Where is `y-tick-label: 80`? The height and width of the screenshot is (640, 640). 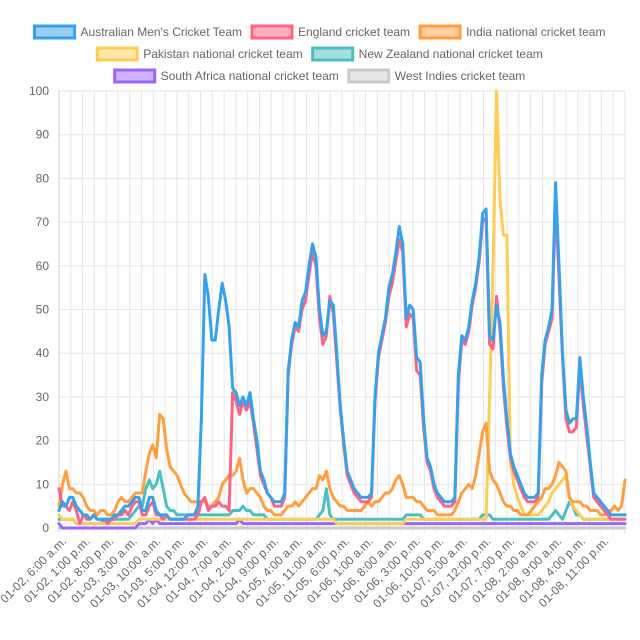
y-tick-label: 80 is located at coordinates (43, 178).